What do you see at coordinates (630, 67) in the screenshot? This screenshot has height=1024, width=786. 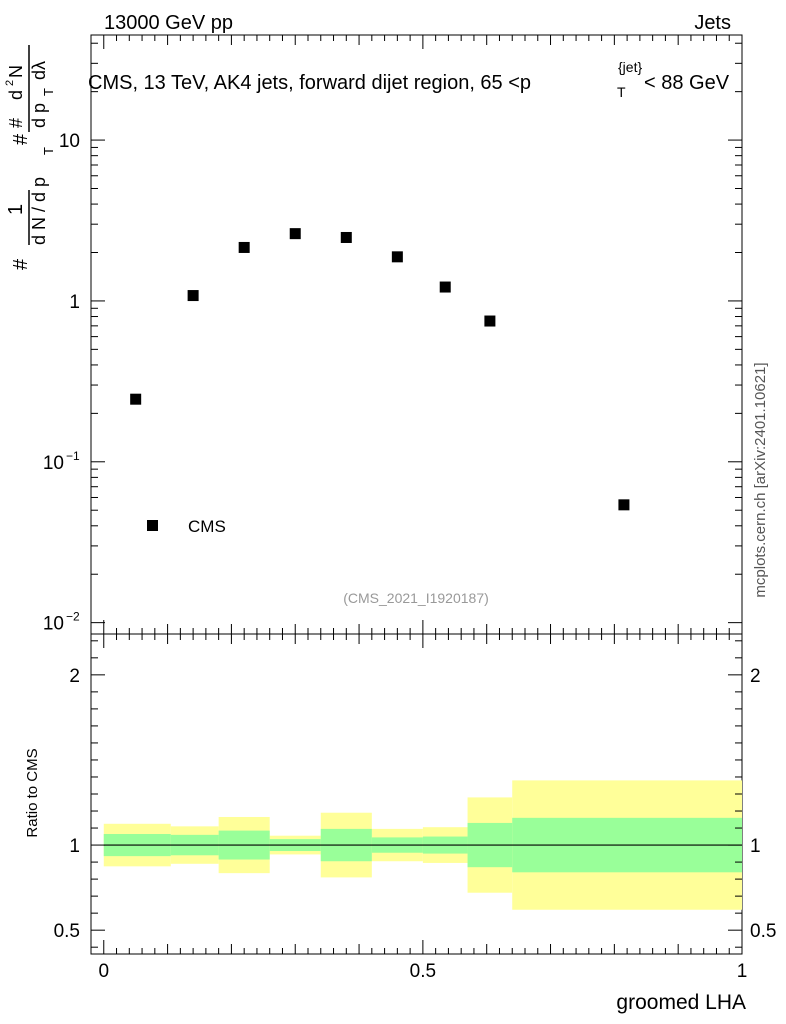 I see `title-sup: {jet}` at bounding box center [630, 67].